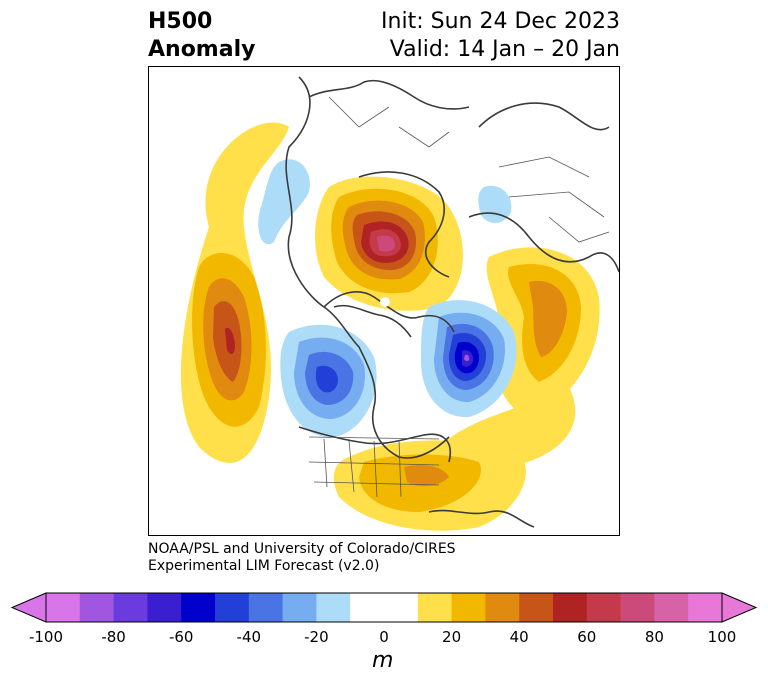 The image size is (768, 686). I want to click on valid-range: Valid: 14 Jan – 20 Jan, so click(504, 49).